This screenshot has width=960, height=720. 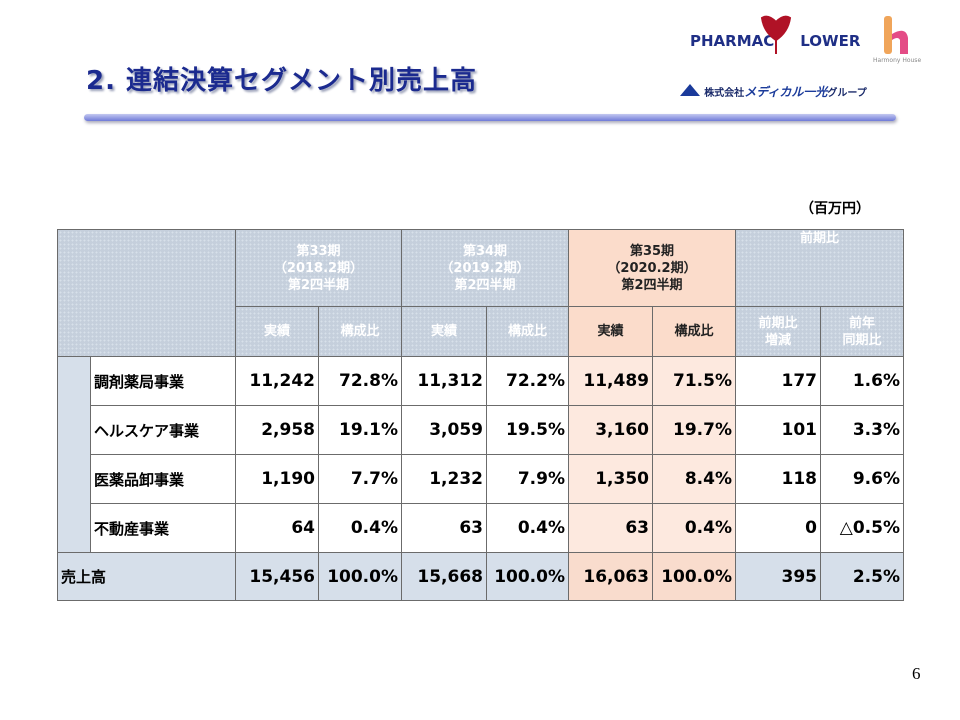 What do you see at coordinates (694, 479) in the screenshot?
I see `cell: 8.4%` at bounding box center [694, 479].